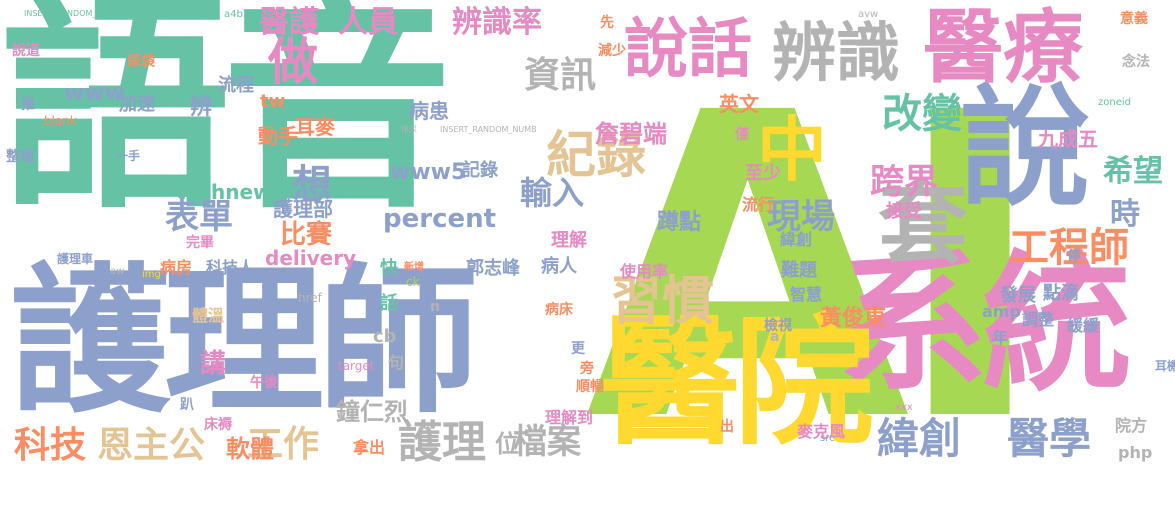 This screenshot has width=1175, height=514. What do you see at coordinates (213, 364) in the screenshot?
I see `cloud-word: 講` at bounding box center [213, 364].